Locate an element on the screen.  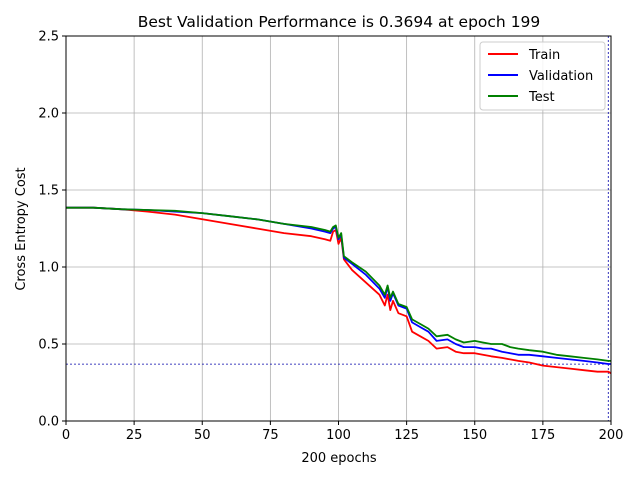
x-ticks: 0 25 50 75 100 125 150 175 200 is located at coordinates (343, 432).